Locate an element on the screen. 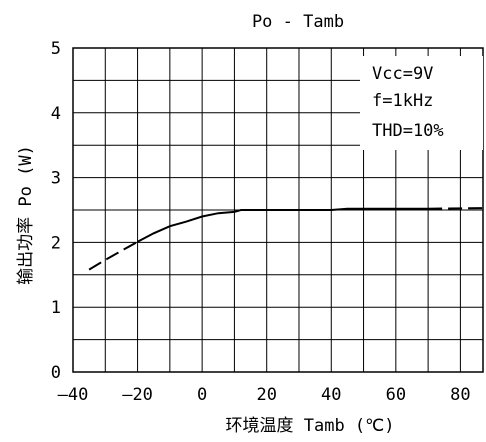 Image resolution: width=486 pixels, height=442 pixels. series-group is located at coordinates (286, 239).